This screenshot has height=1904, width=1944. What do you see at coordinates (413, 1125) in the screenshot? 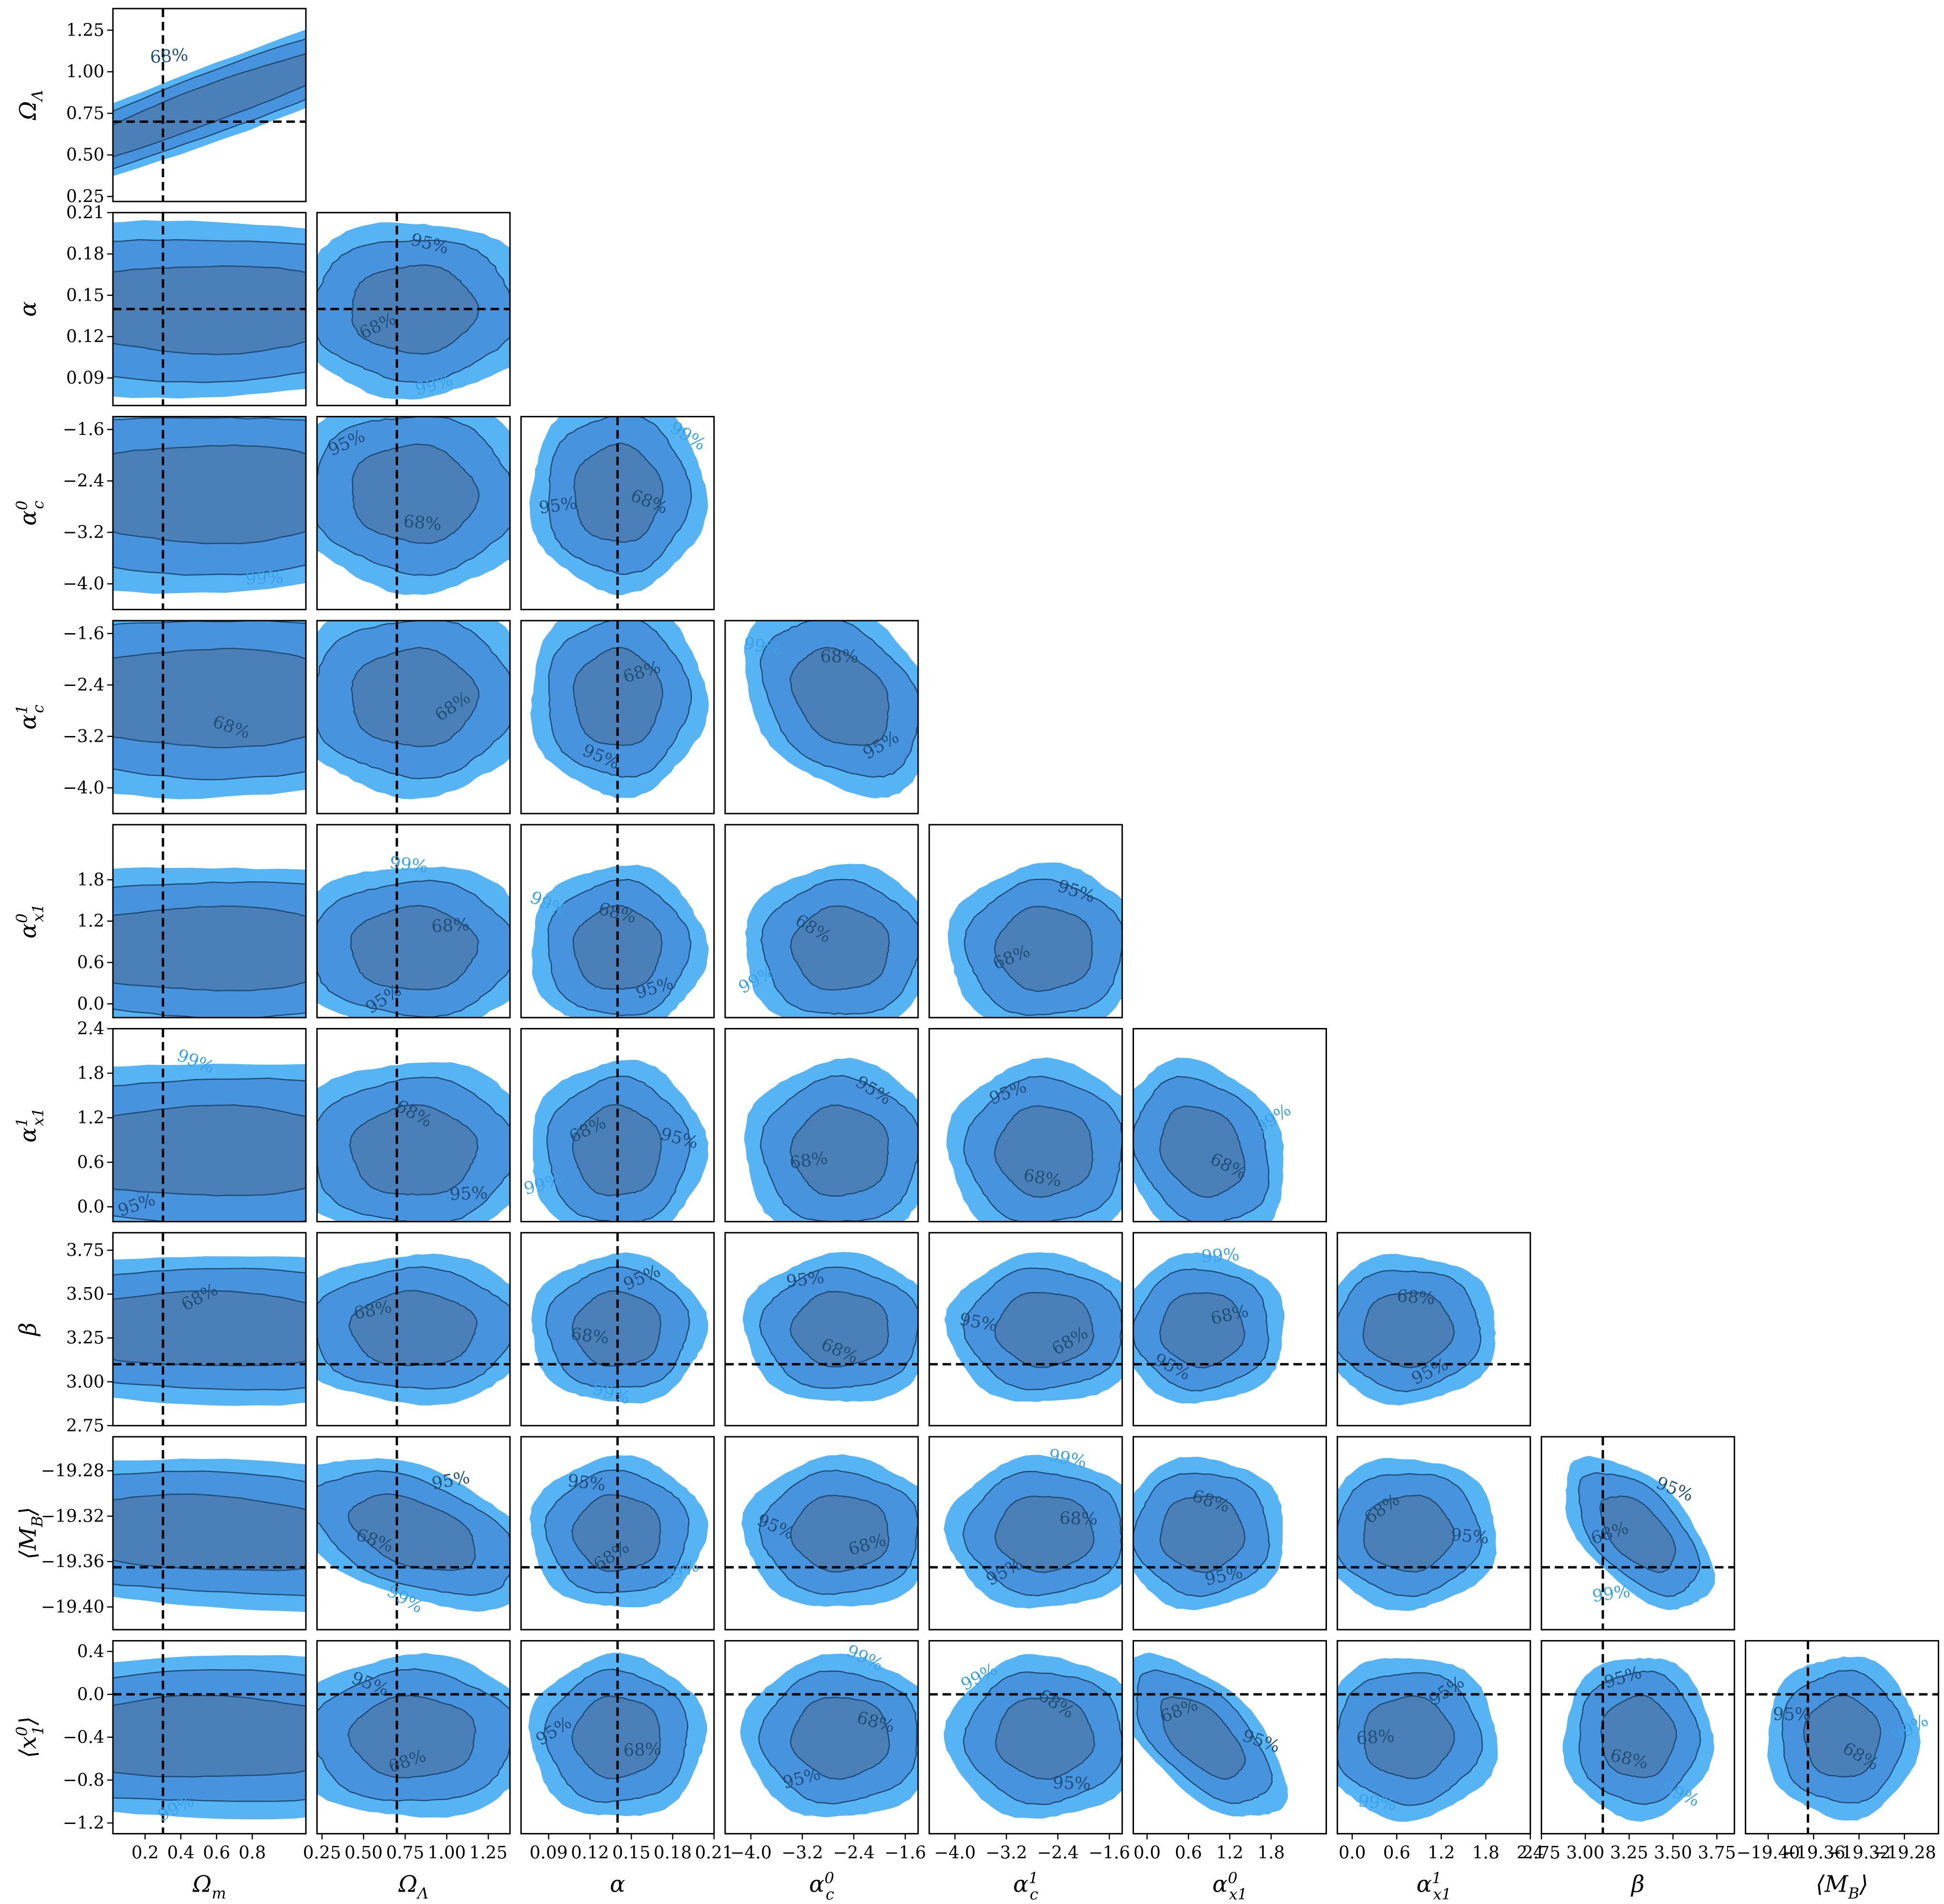
I see `panel-6-1: 68%95%` at bounding box center [413, 1125].